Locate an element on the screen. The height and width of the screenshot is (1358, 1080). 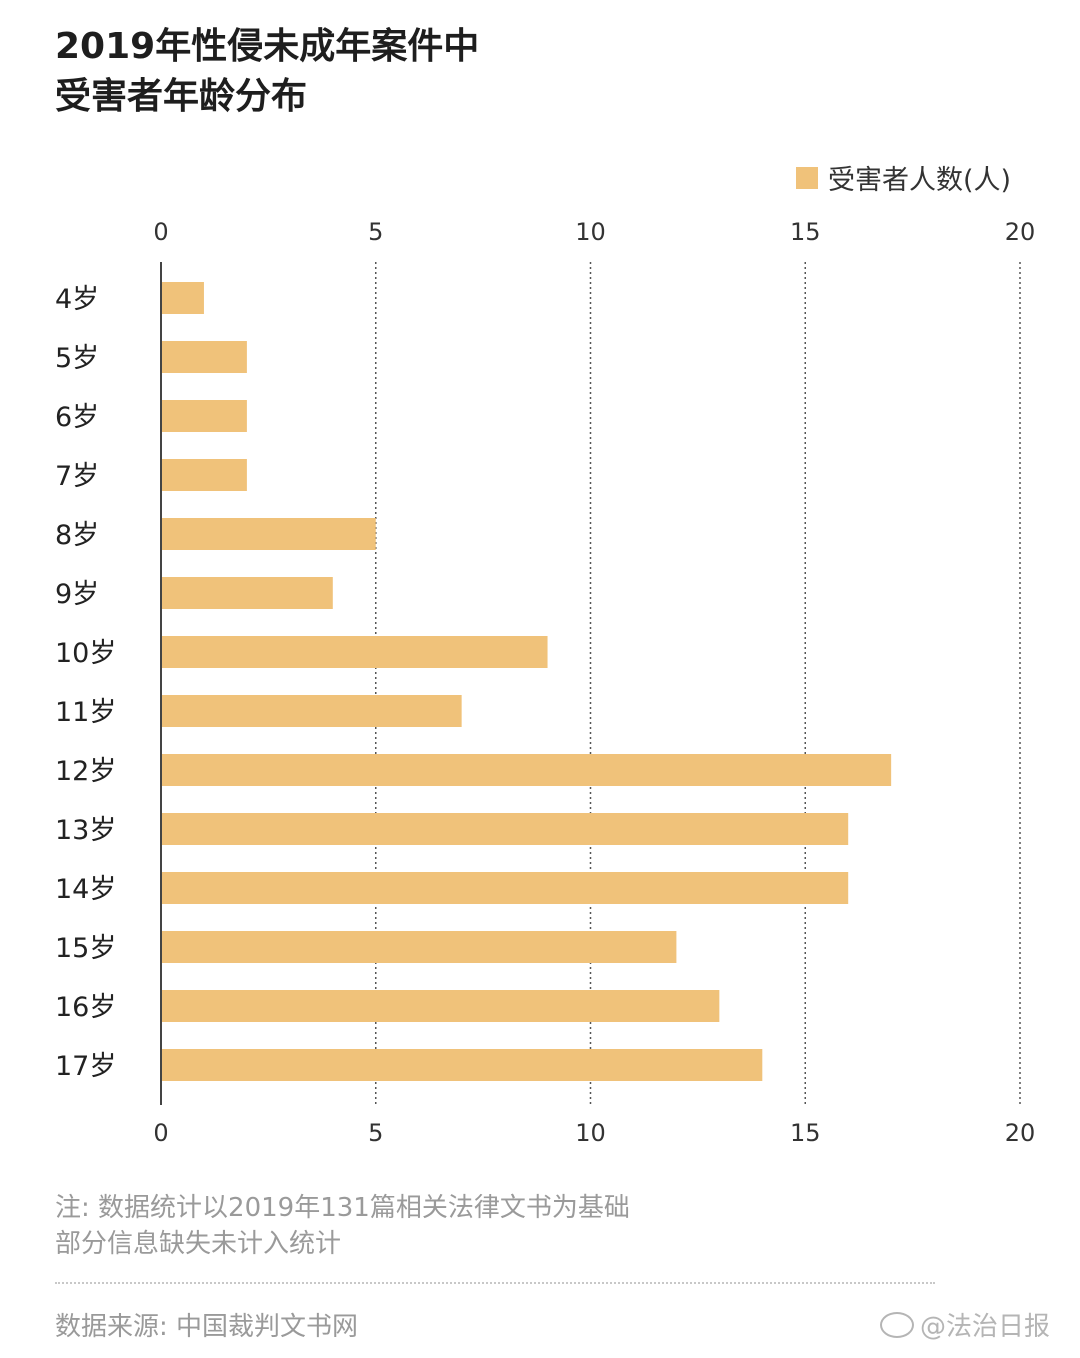
x-tick-top-0: 0 is located at coordinates (160, 232).